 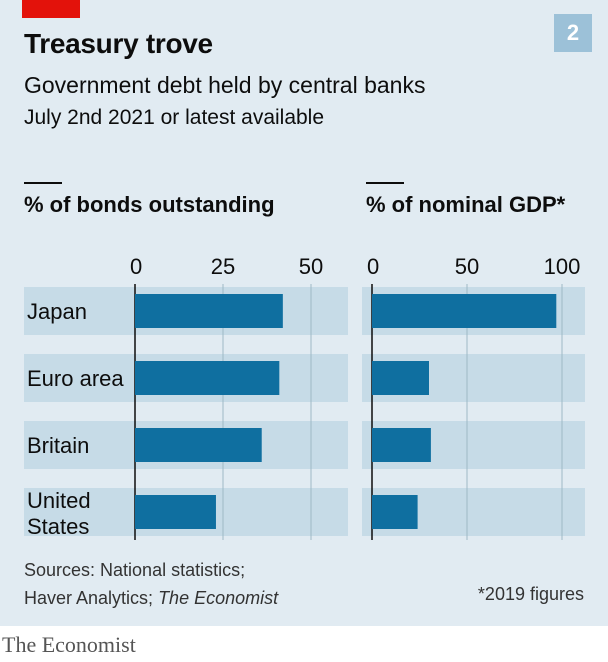 I want to click on category-label: Japan, so click(x=57, y=311).